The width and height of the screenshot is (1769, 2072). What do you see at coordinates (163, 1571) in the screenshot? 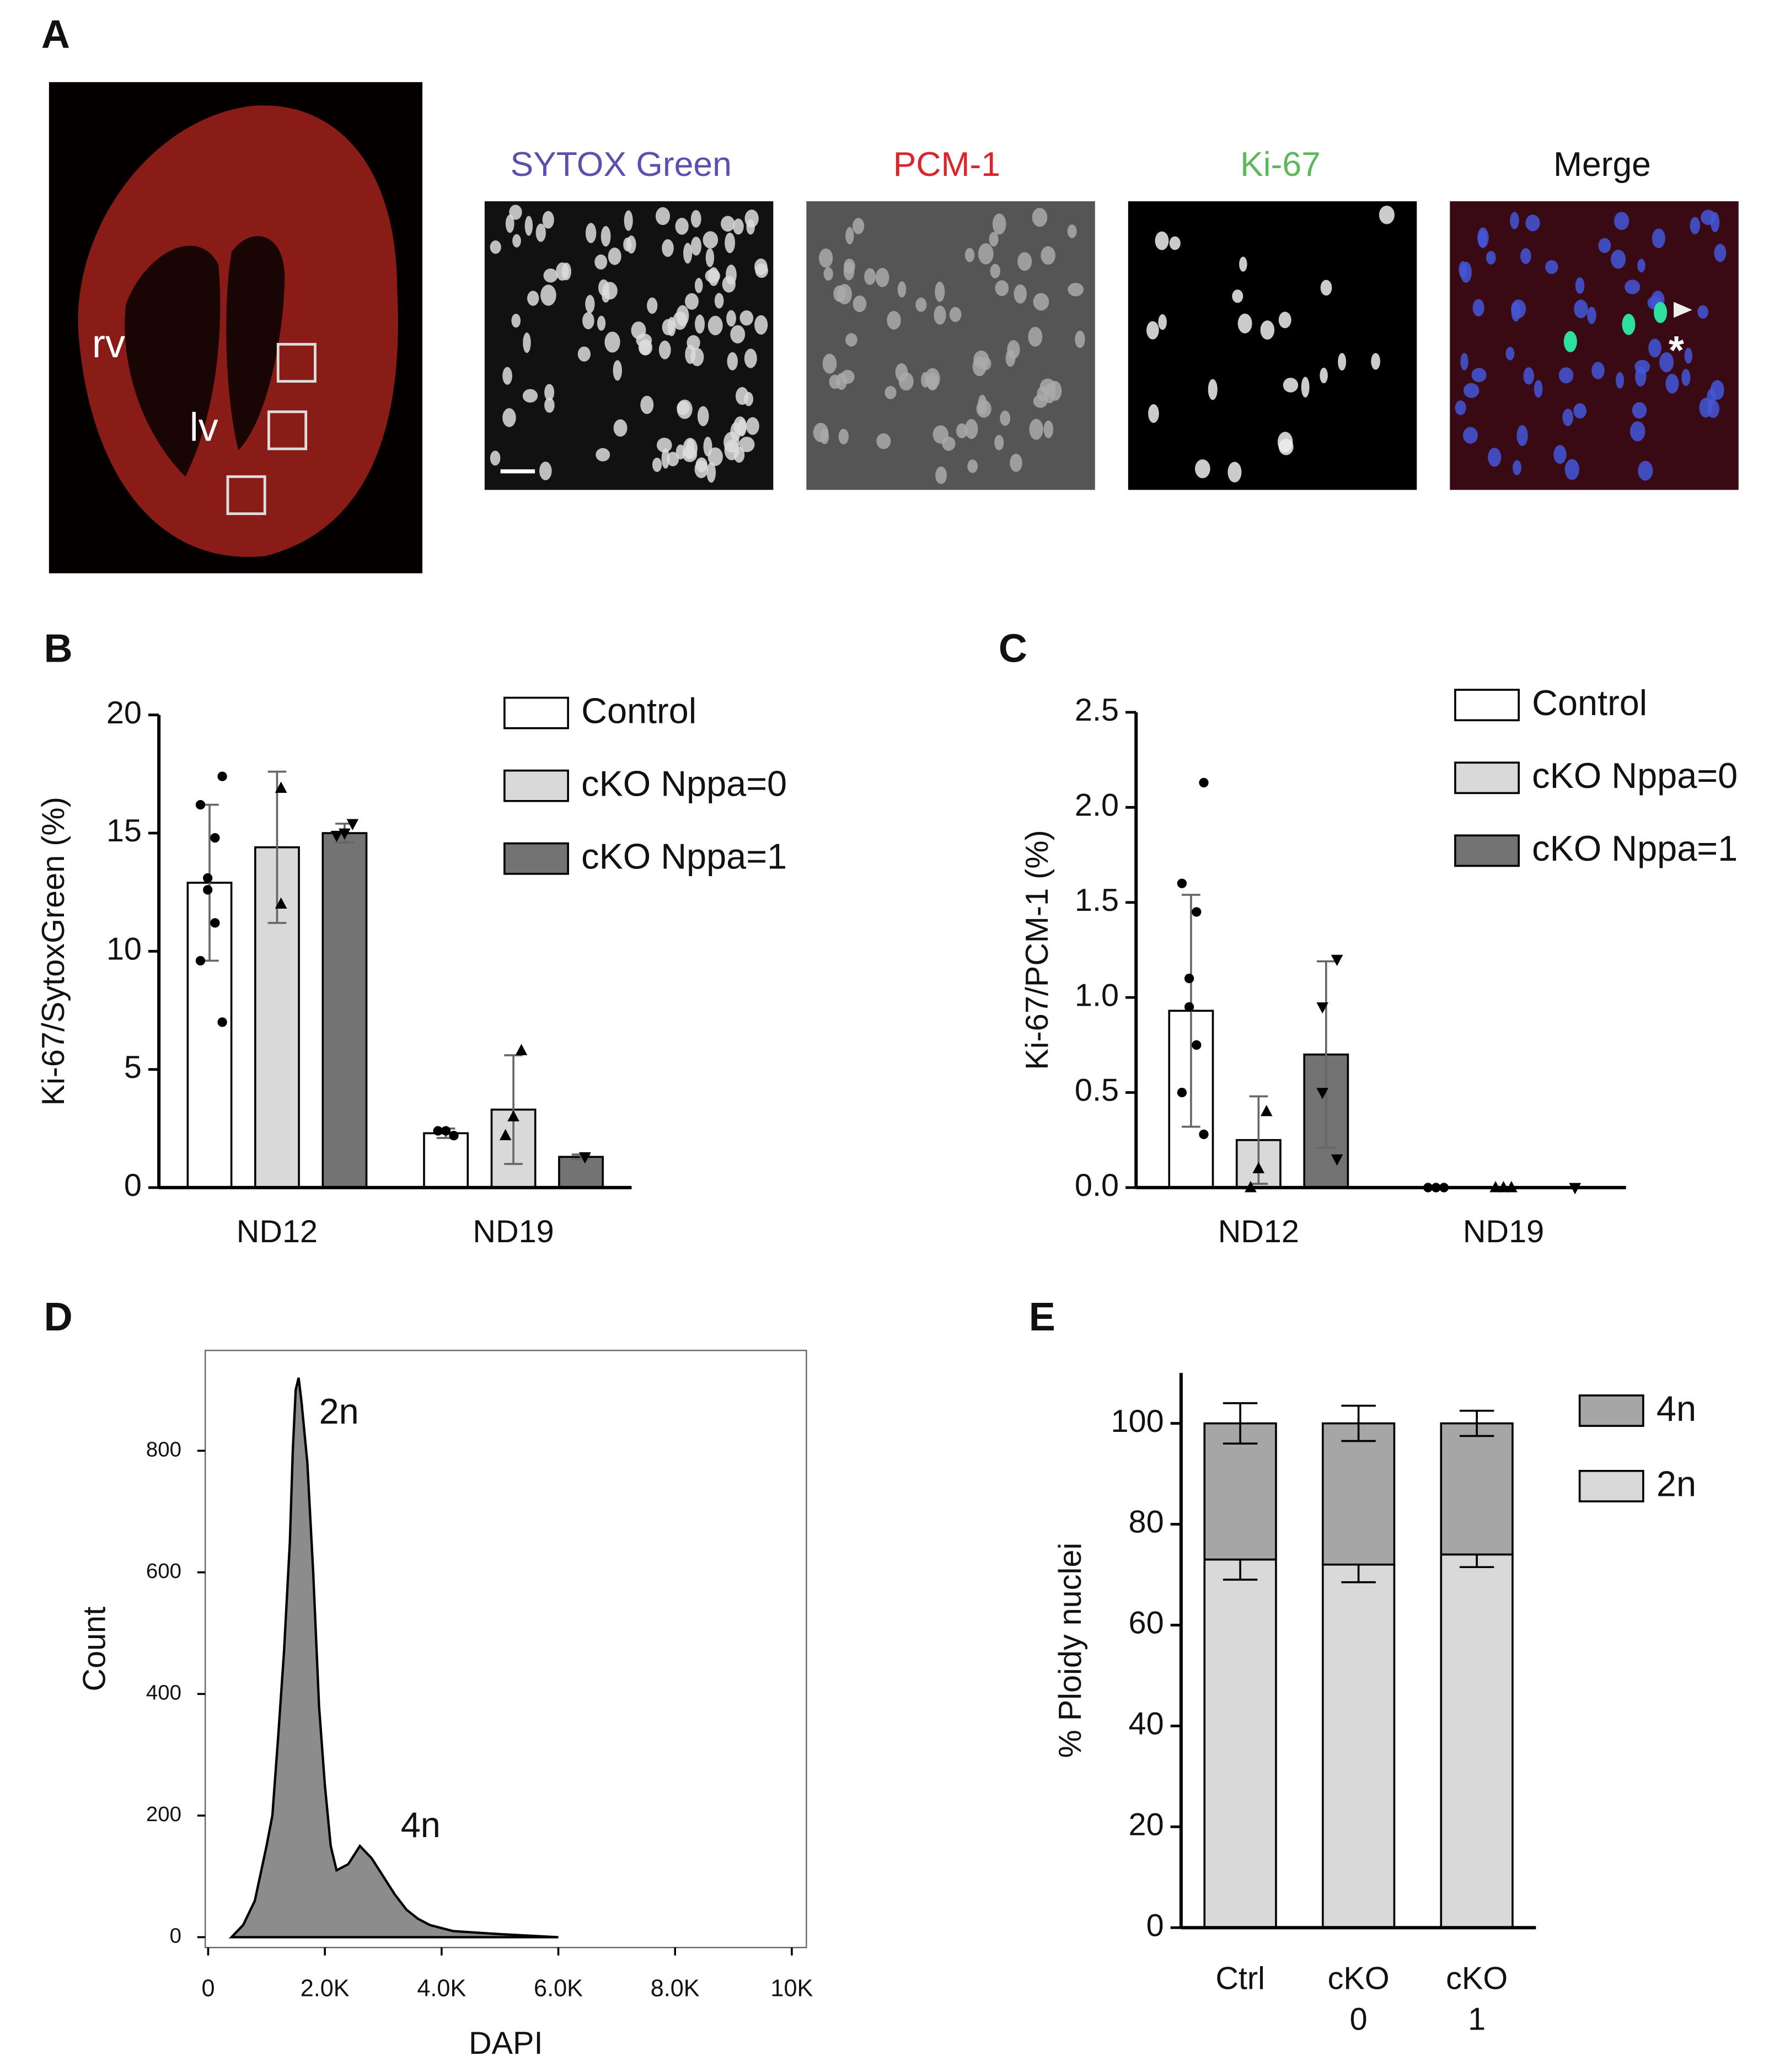
I see `y-tick-label: 600` at bounding box center [163, 1571].